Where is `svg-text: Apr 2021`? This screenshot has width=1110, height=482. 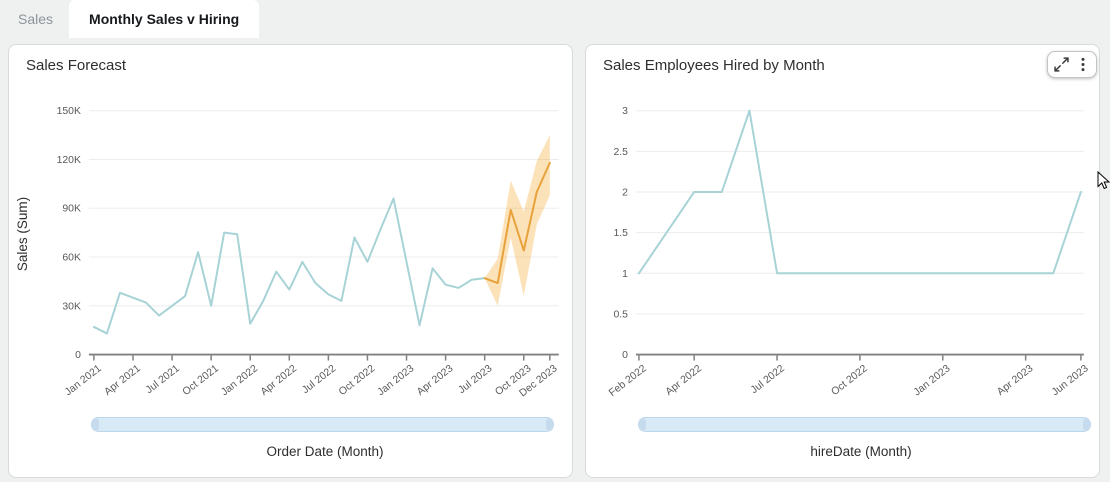 svg-text: Apr 2021 is located at coordinates (123, 380).